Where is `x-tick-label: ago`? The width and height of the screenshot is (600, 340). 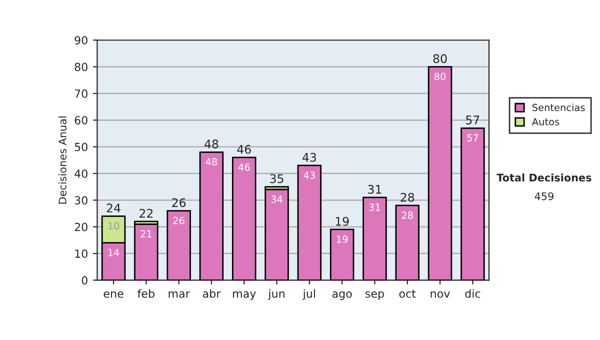 x-tick-label: ago is located at coordinates (342, 295).